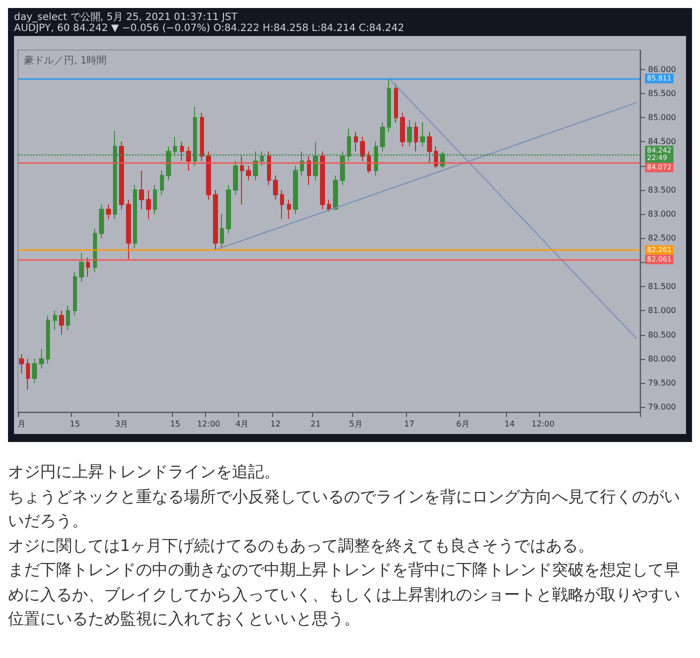  What do you see at coordinates (144, 472) in the screenshot?
I see `text: オジ円に上昇トレンドラインを追記。` at bounding box center [144, 472].